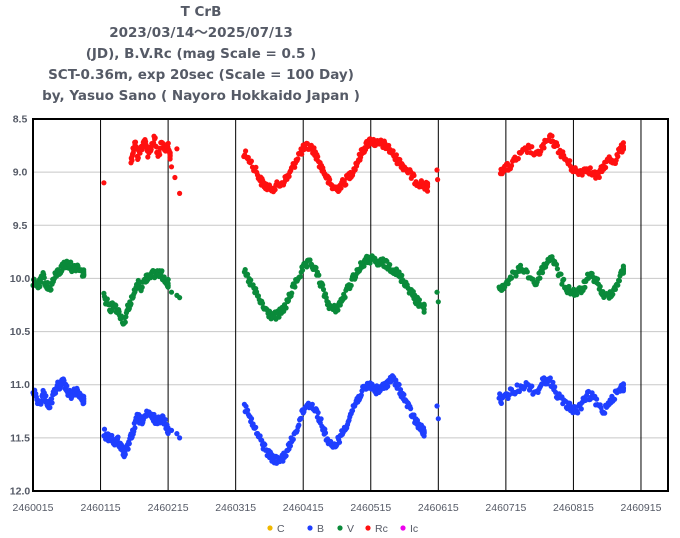 This screenshot has width=680, height=538. What do you see at coordinates (20, 173) in the screenshot?
I see `y-tick-label: 9.0` at bounding box center [20, 173].